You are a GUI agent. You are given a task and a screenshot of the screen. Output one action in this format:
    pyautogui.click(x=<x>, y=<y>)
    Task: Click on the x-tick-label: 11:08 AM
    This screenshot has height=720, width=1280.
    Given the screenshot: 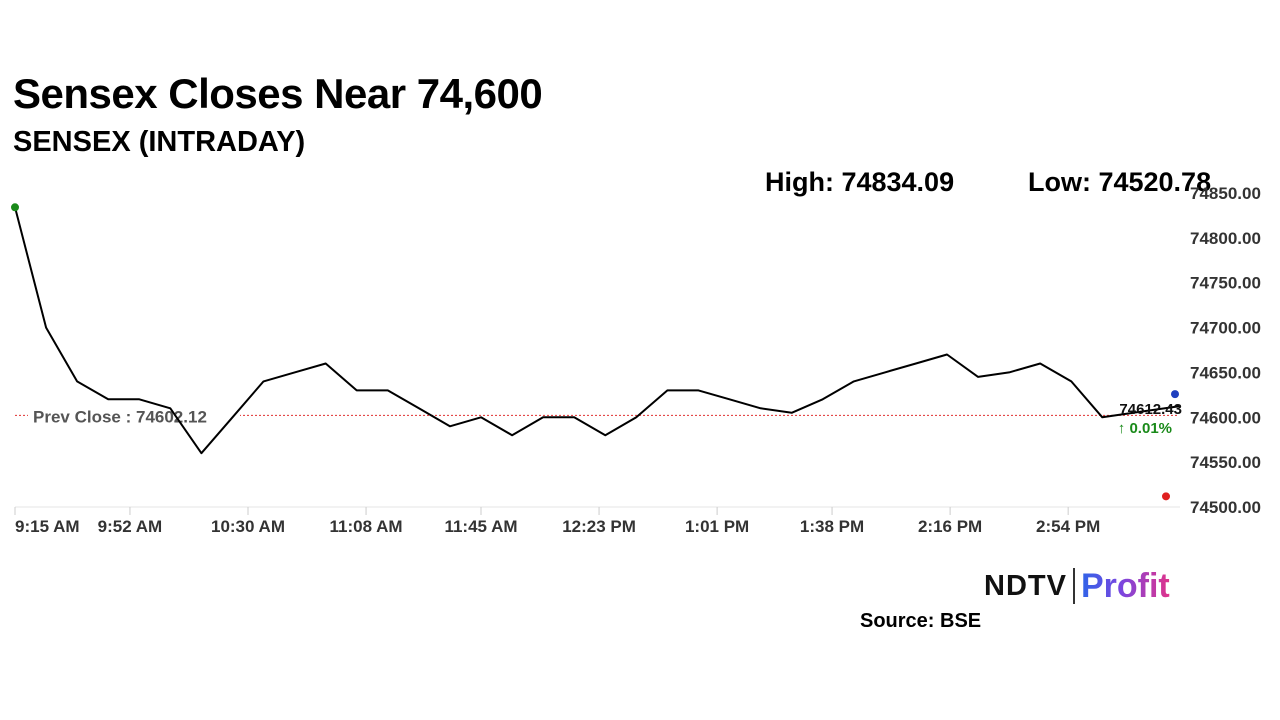 What is the action you would take?
    pyautogui.click(x=366, y=526)
    